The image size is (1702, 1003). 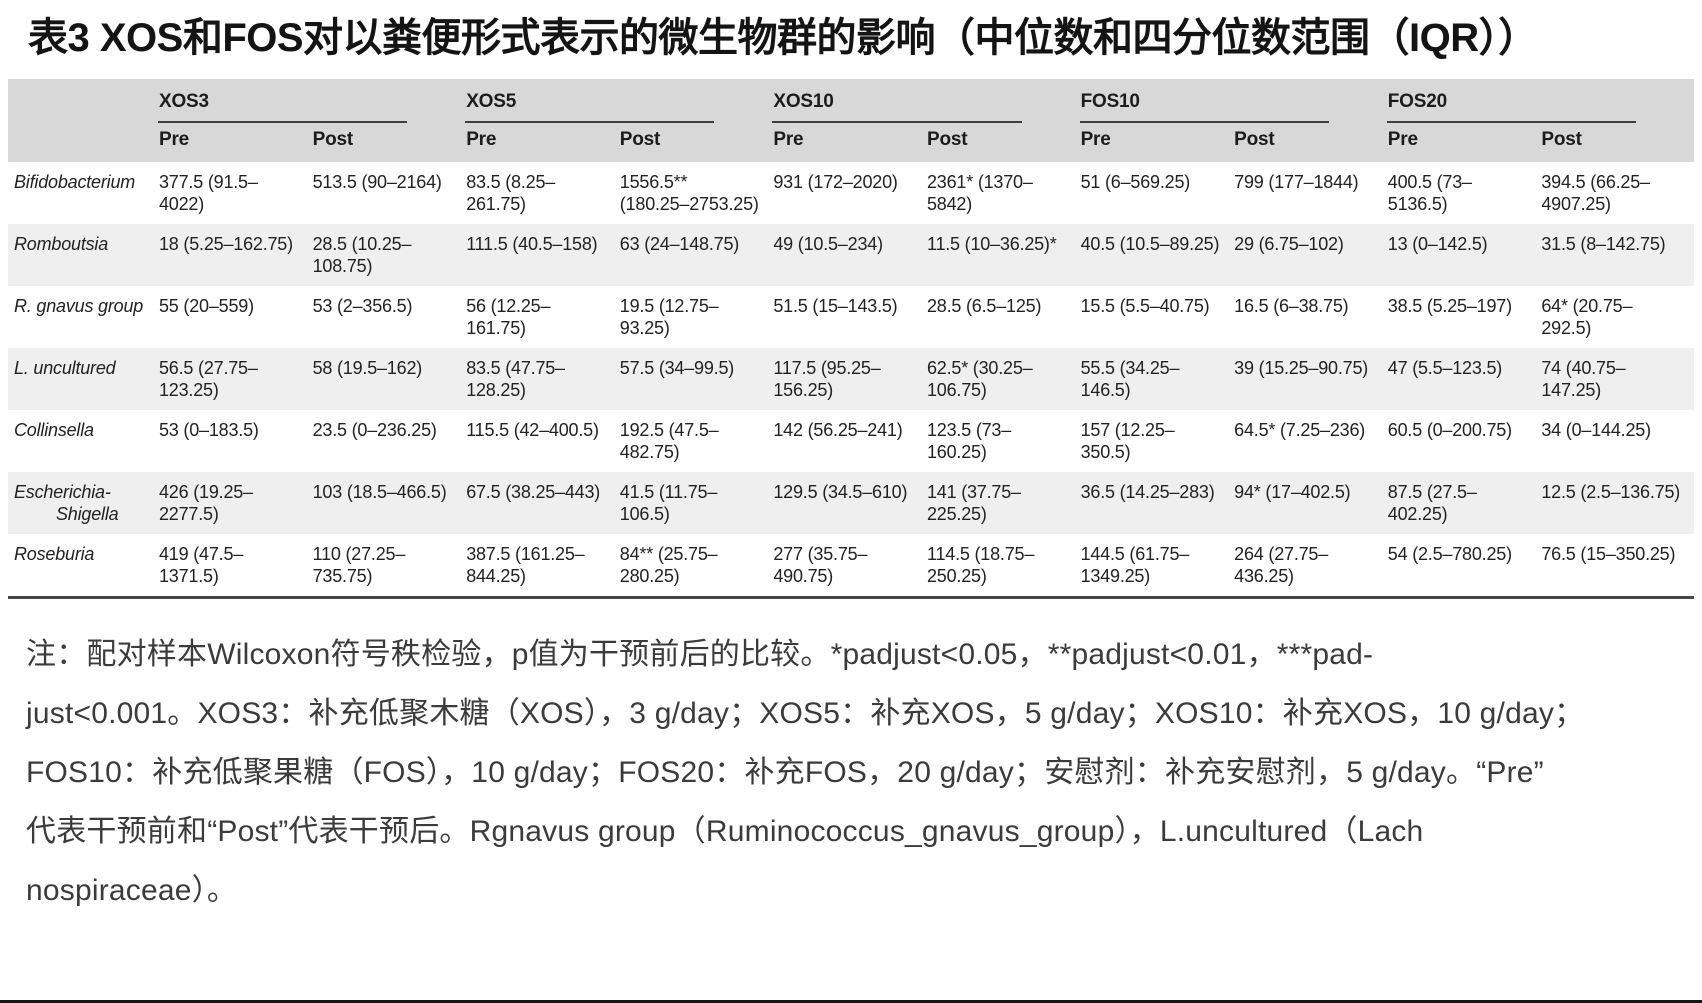 What do you see at coordinates (1445, 368) in the screenshot?
I see `table-cell: 47 (5.5–123.5)` at bounding box center [1445, 368].